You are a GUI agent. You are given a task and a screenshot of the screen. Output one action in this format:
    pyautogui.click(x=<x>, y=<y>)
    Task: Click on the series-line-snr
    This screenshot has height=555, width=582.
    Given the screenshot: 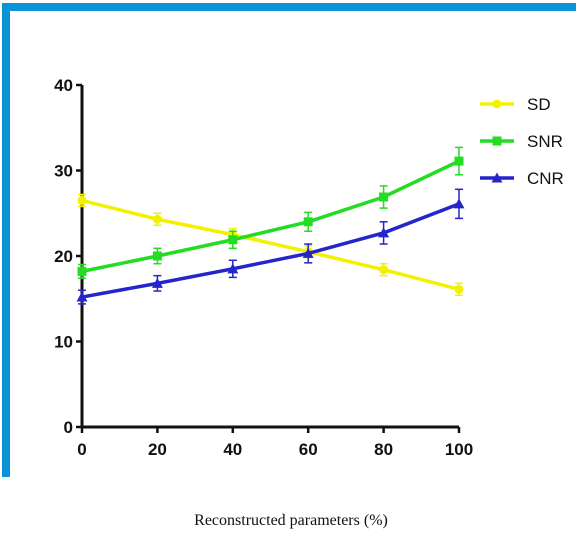 What is the action you would take?
    pyautogui.click(x=270, y=216)
    